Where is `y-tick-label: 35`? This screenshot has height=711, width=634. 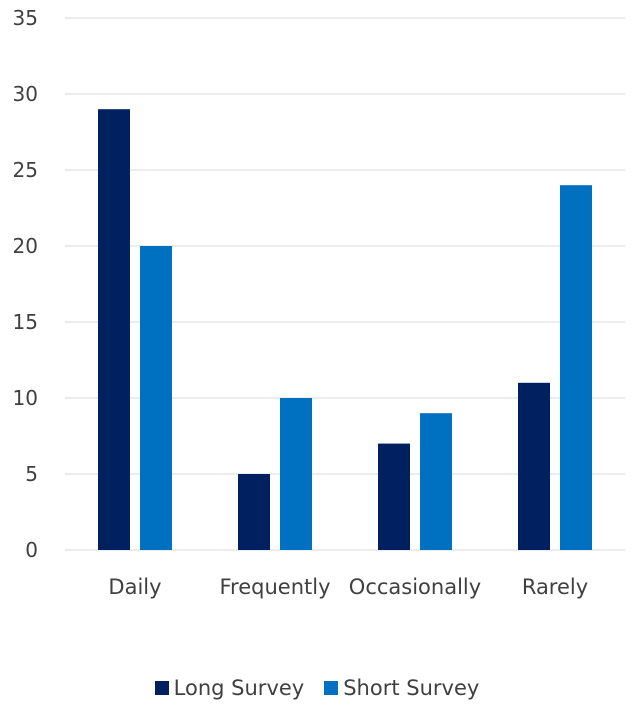
y-tick-label: 35 is located at coordinates (25, 18).